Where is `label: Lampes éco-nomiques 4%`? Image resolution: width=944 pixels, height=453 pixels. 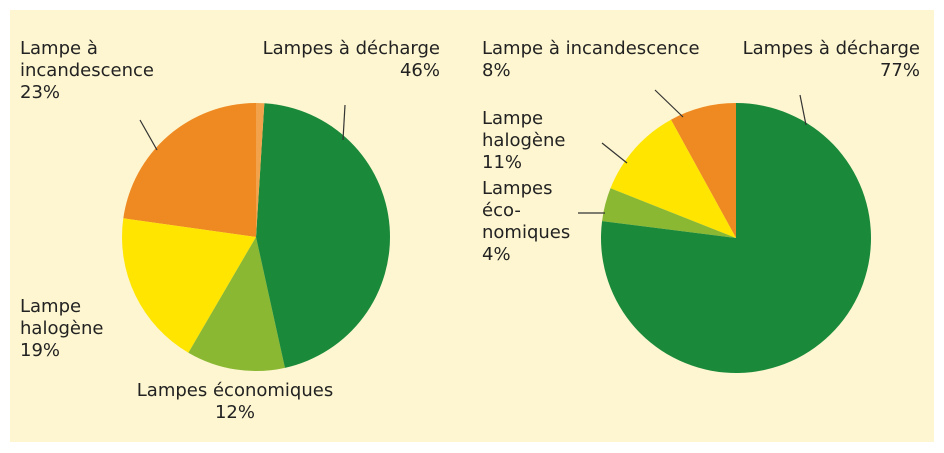
label: Lampes éco-nomiques 4% is located at coordinates (529, 222).